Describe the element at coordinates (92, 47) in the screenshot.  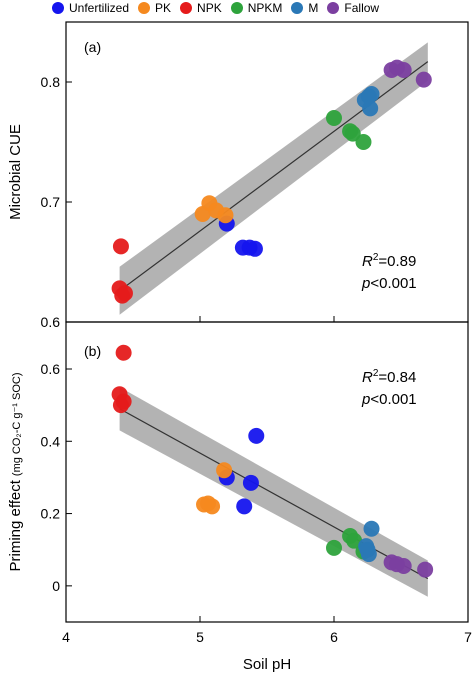
I see `panel-a-label: (a)` at that location.